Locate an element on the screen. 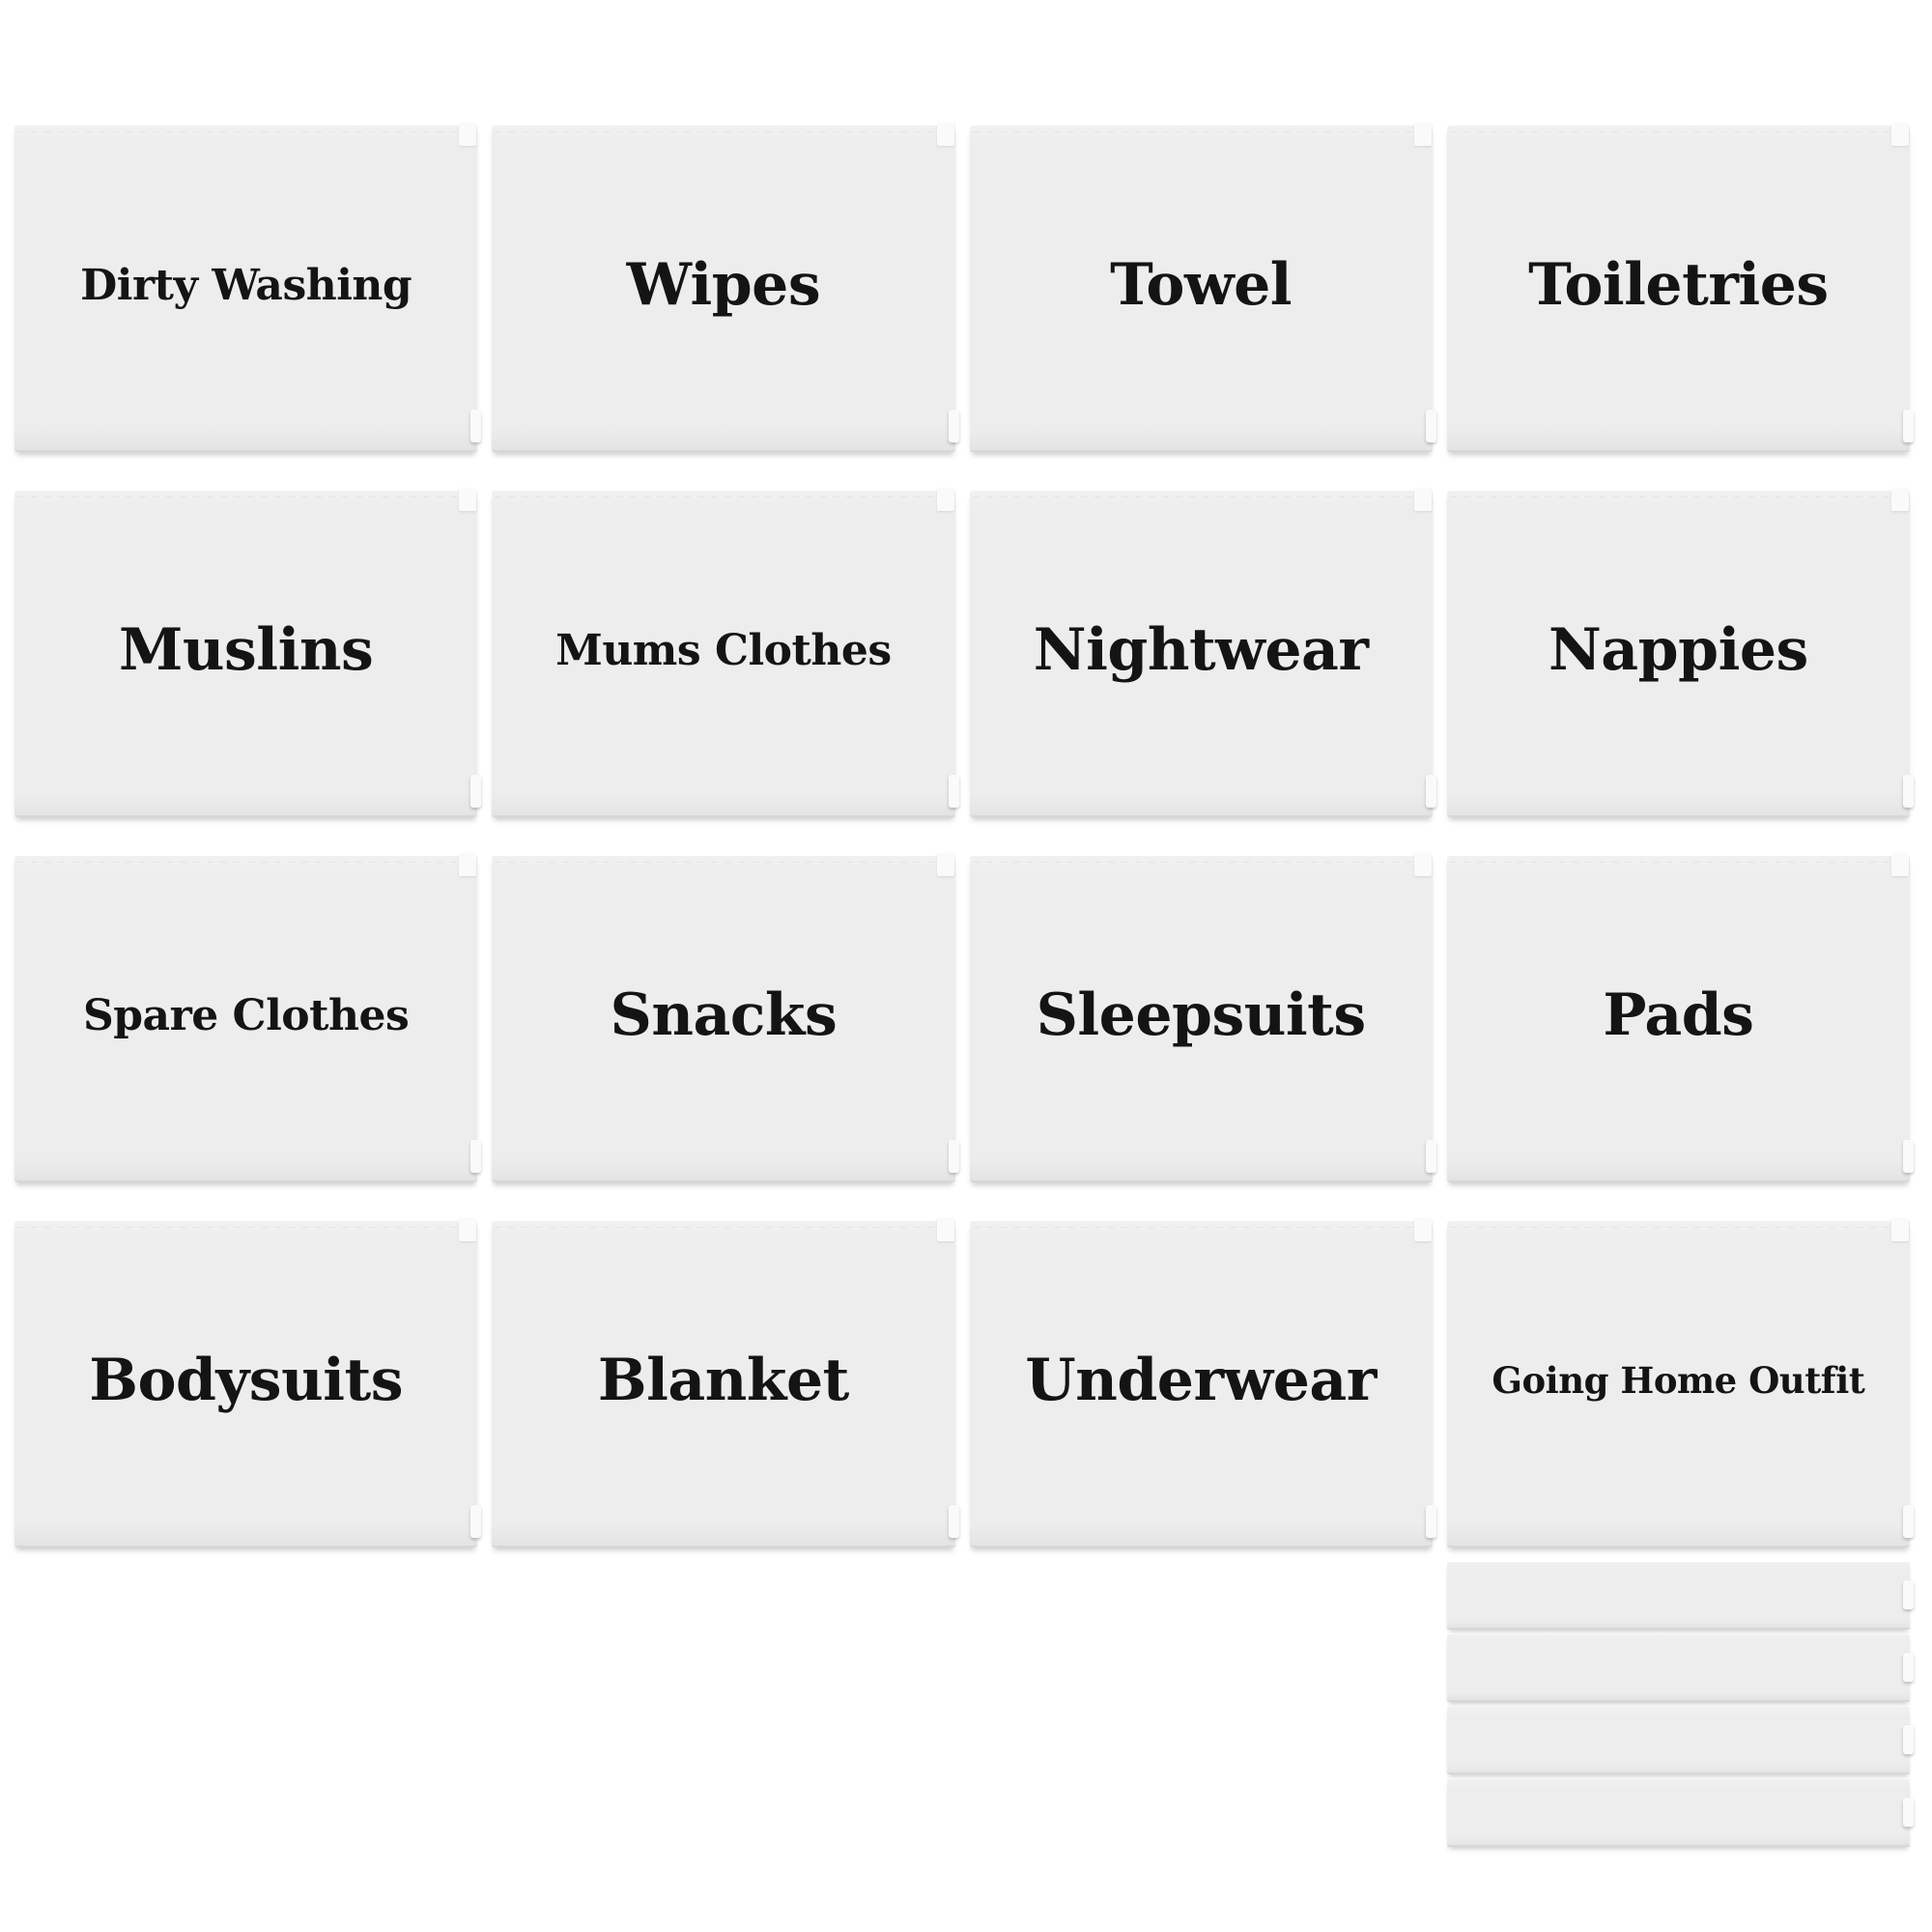  pouch-label-text: Blanket is located at coordinates (723, 1380).